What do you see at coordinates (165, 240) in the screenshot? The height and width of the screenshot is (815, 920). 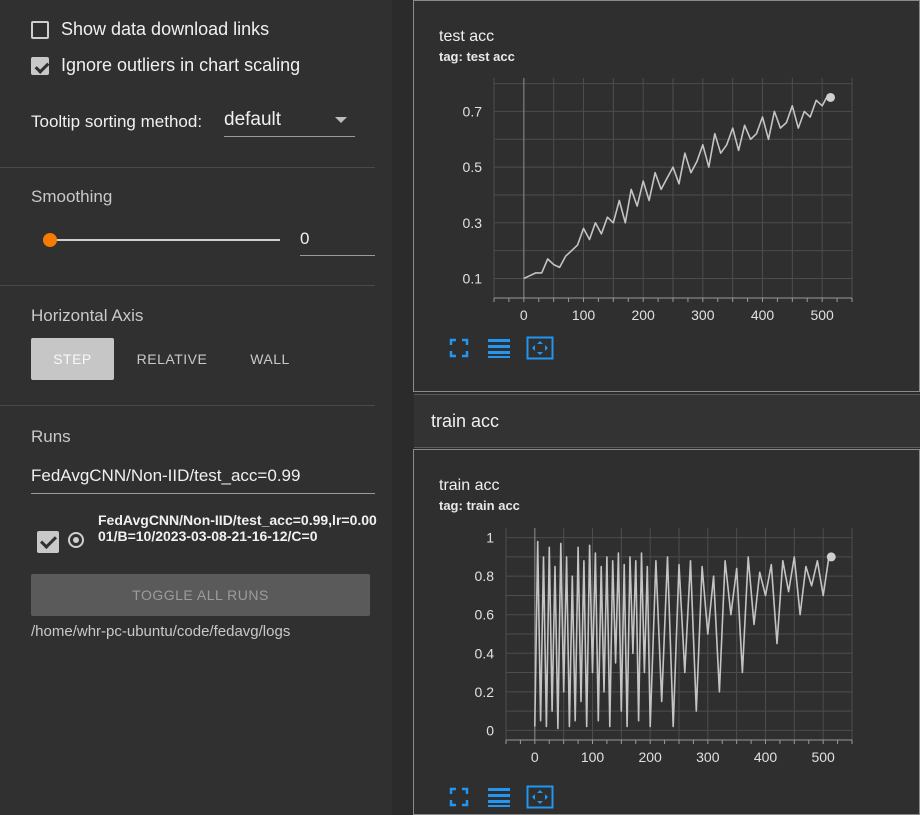 I see `smoothing-slider-track` at bounding box center [165, 240].